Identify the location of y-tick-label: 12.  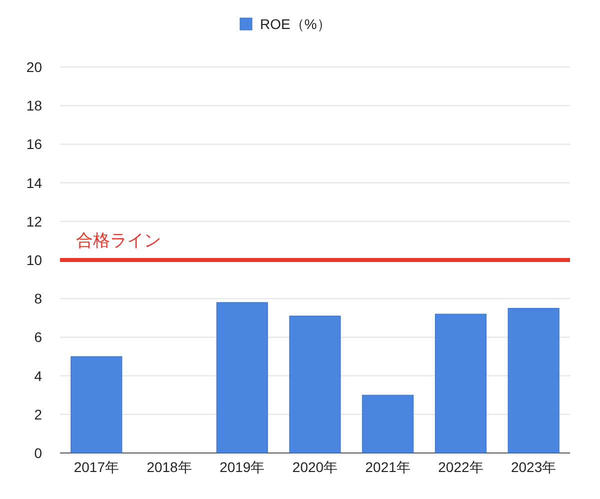
(34, 221).